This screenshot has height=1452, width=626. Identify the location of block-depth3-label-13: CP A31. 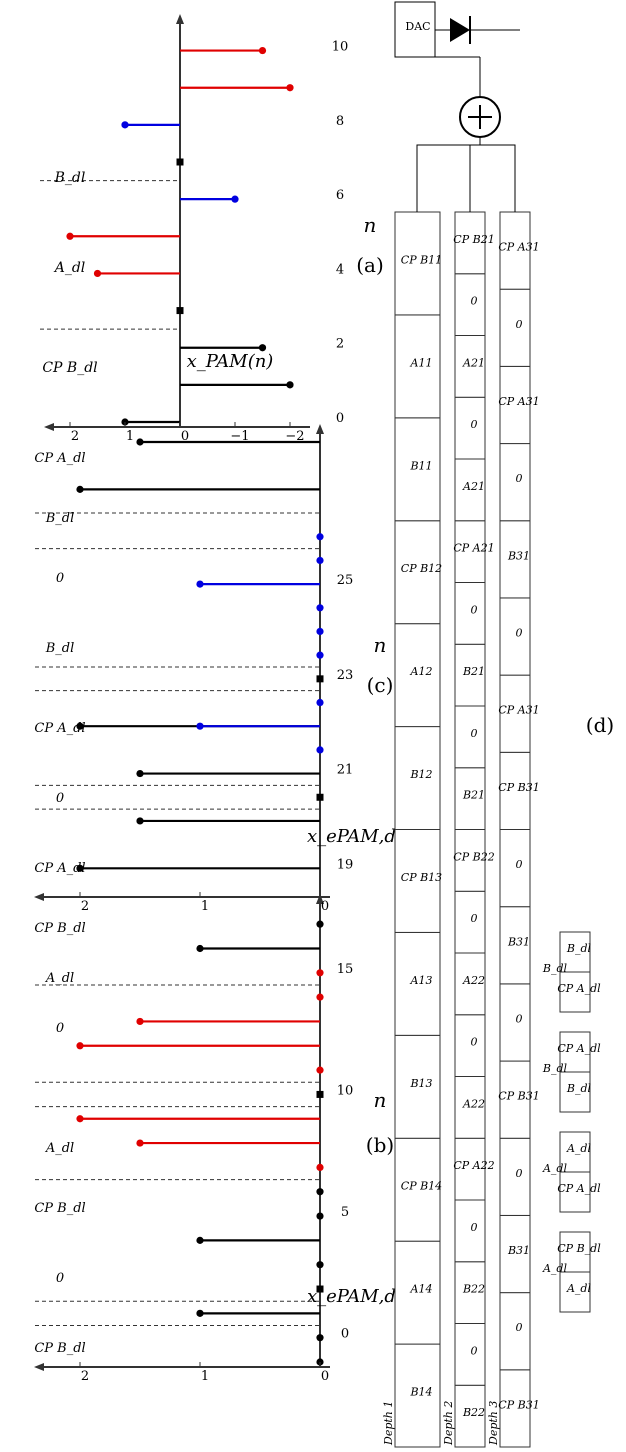
(518, 401).